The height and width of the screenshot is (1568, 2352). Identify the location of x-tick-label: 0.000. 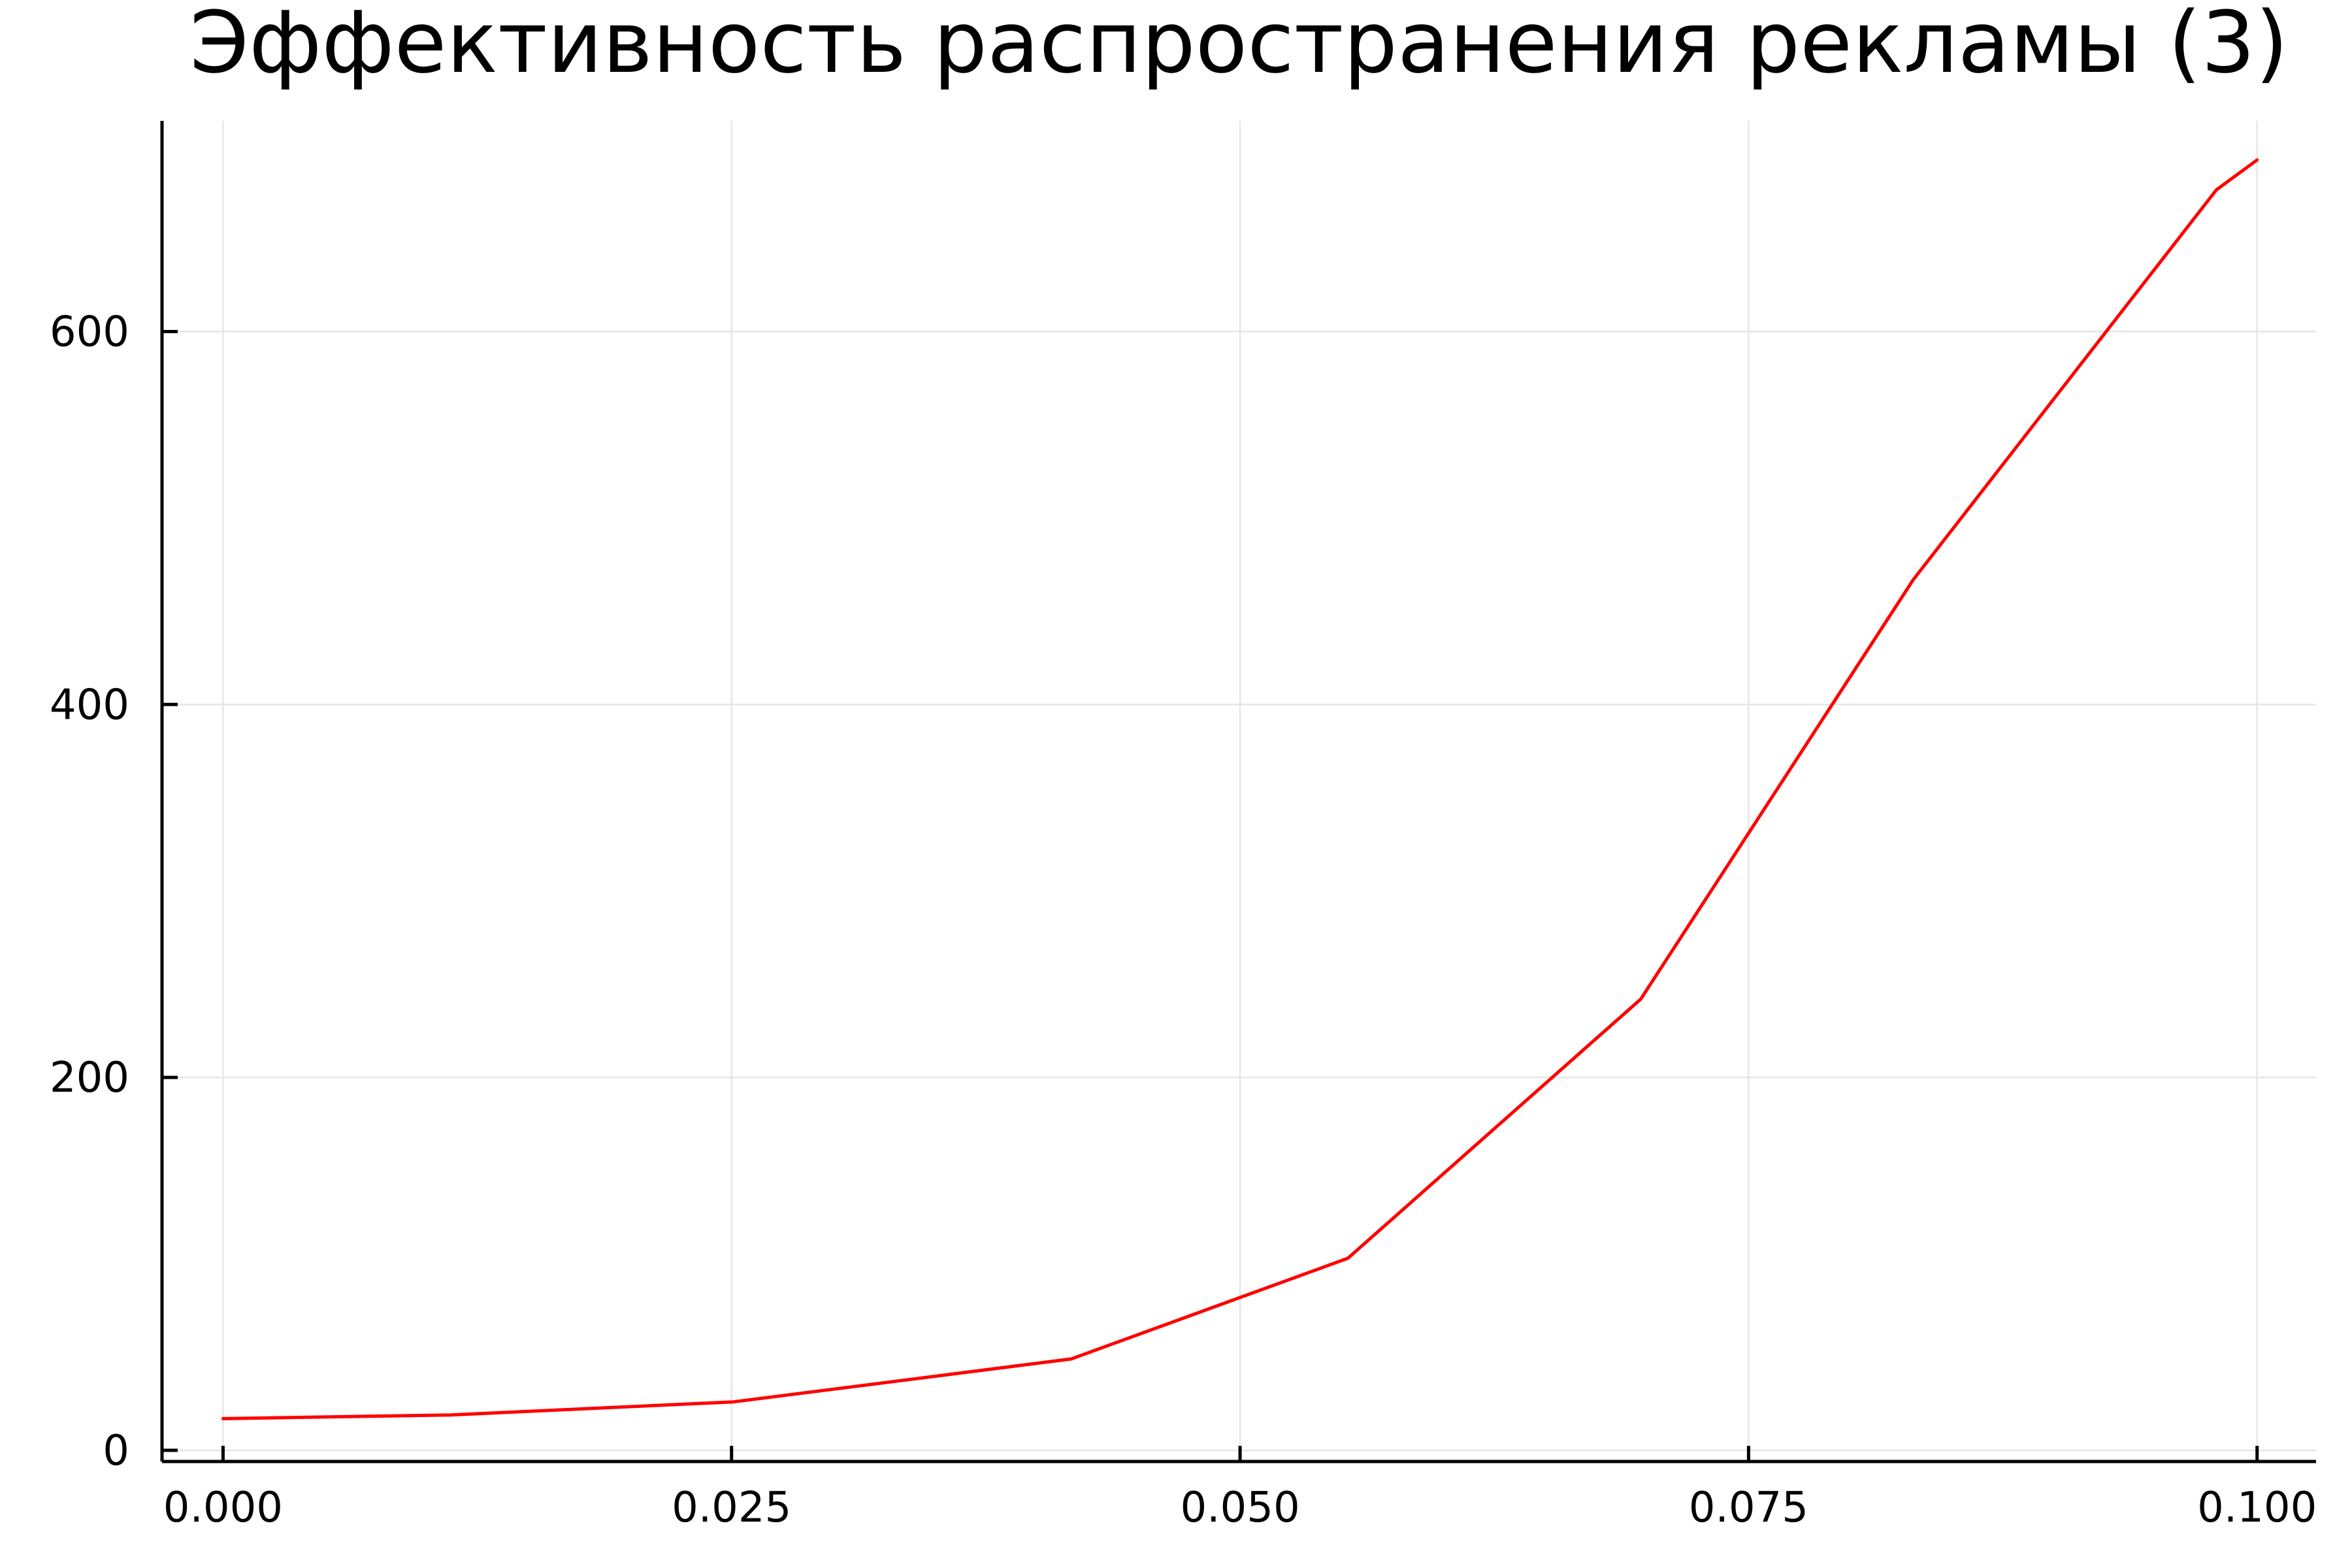
(223, 1508).